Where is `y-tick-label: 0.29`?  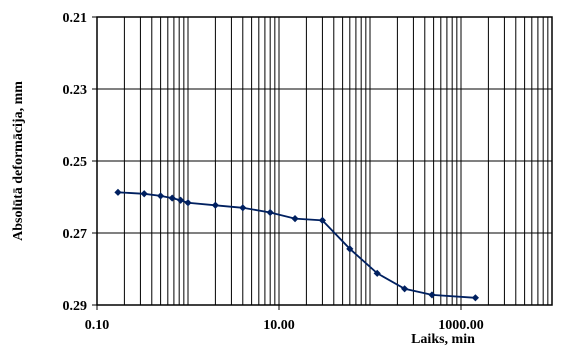
y-tick-label: 0.29 is located at coordinates (75, 306).